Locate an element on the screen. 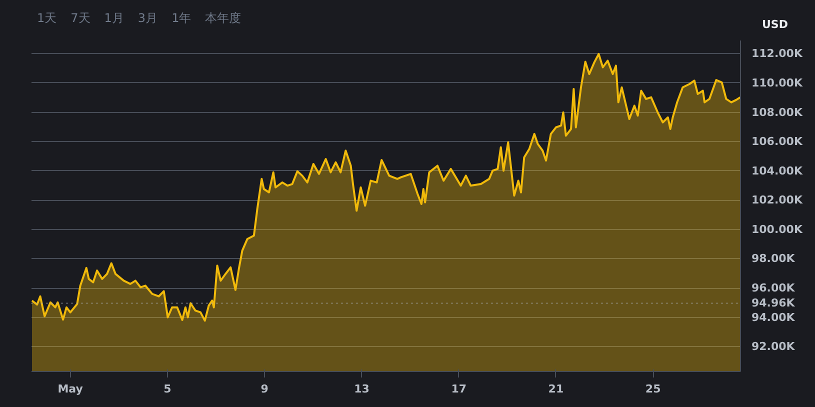 The width and height of the screenshot is (815, 407). y-tick-label: 102.00K is located at coordinates (777, 200).